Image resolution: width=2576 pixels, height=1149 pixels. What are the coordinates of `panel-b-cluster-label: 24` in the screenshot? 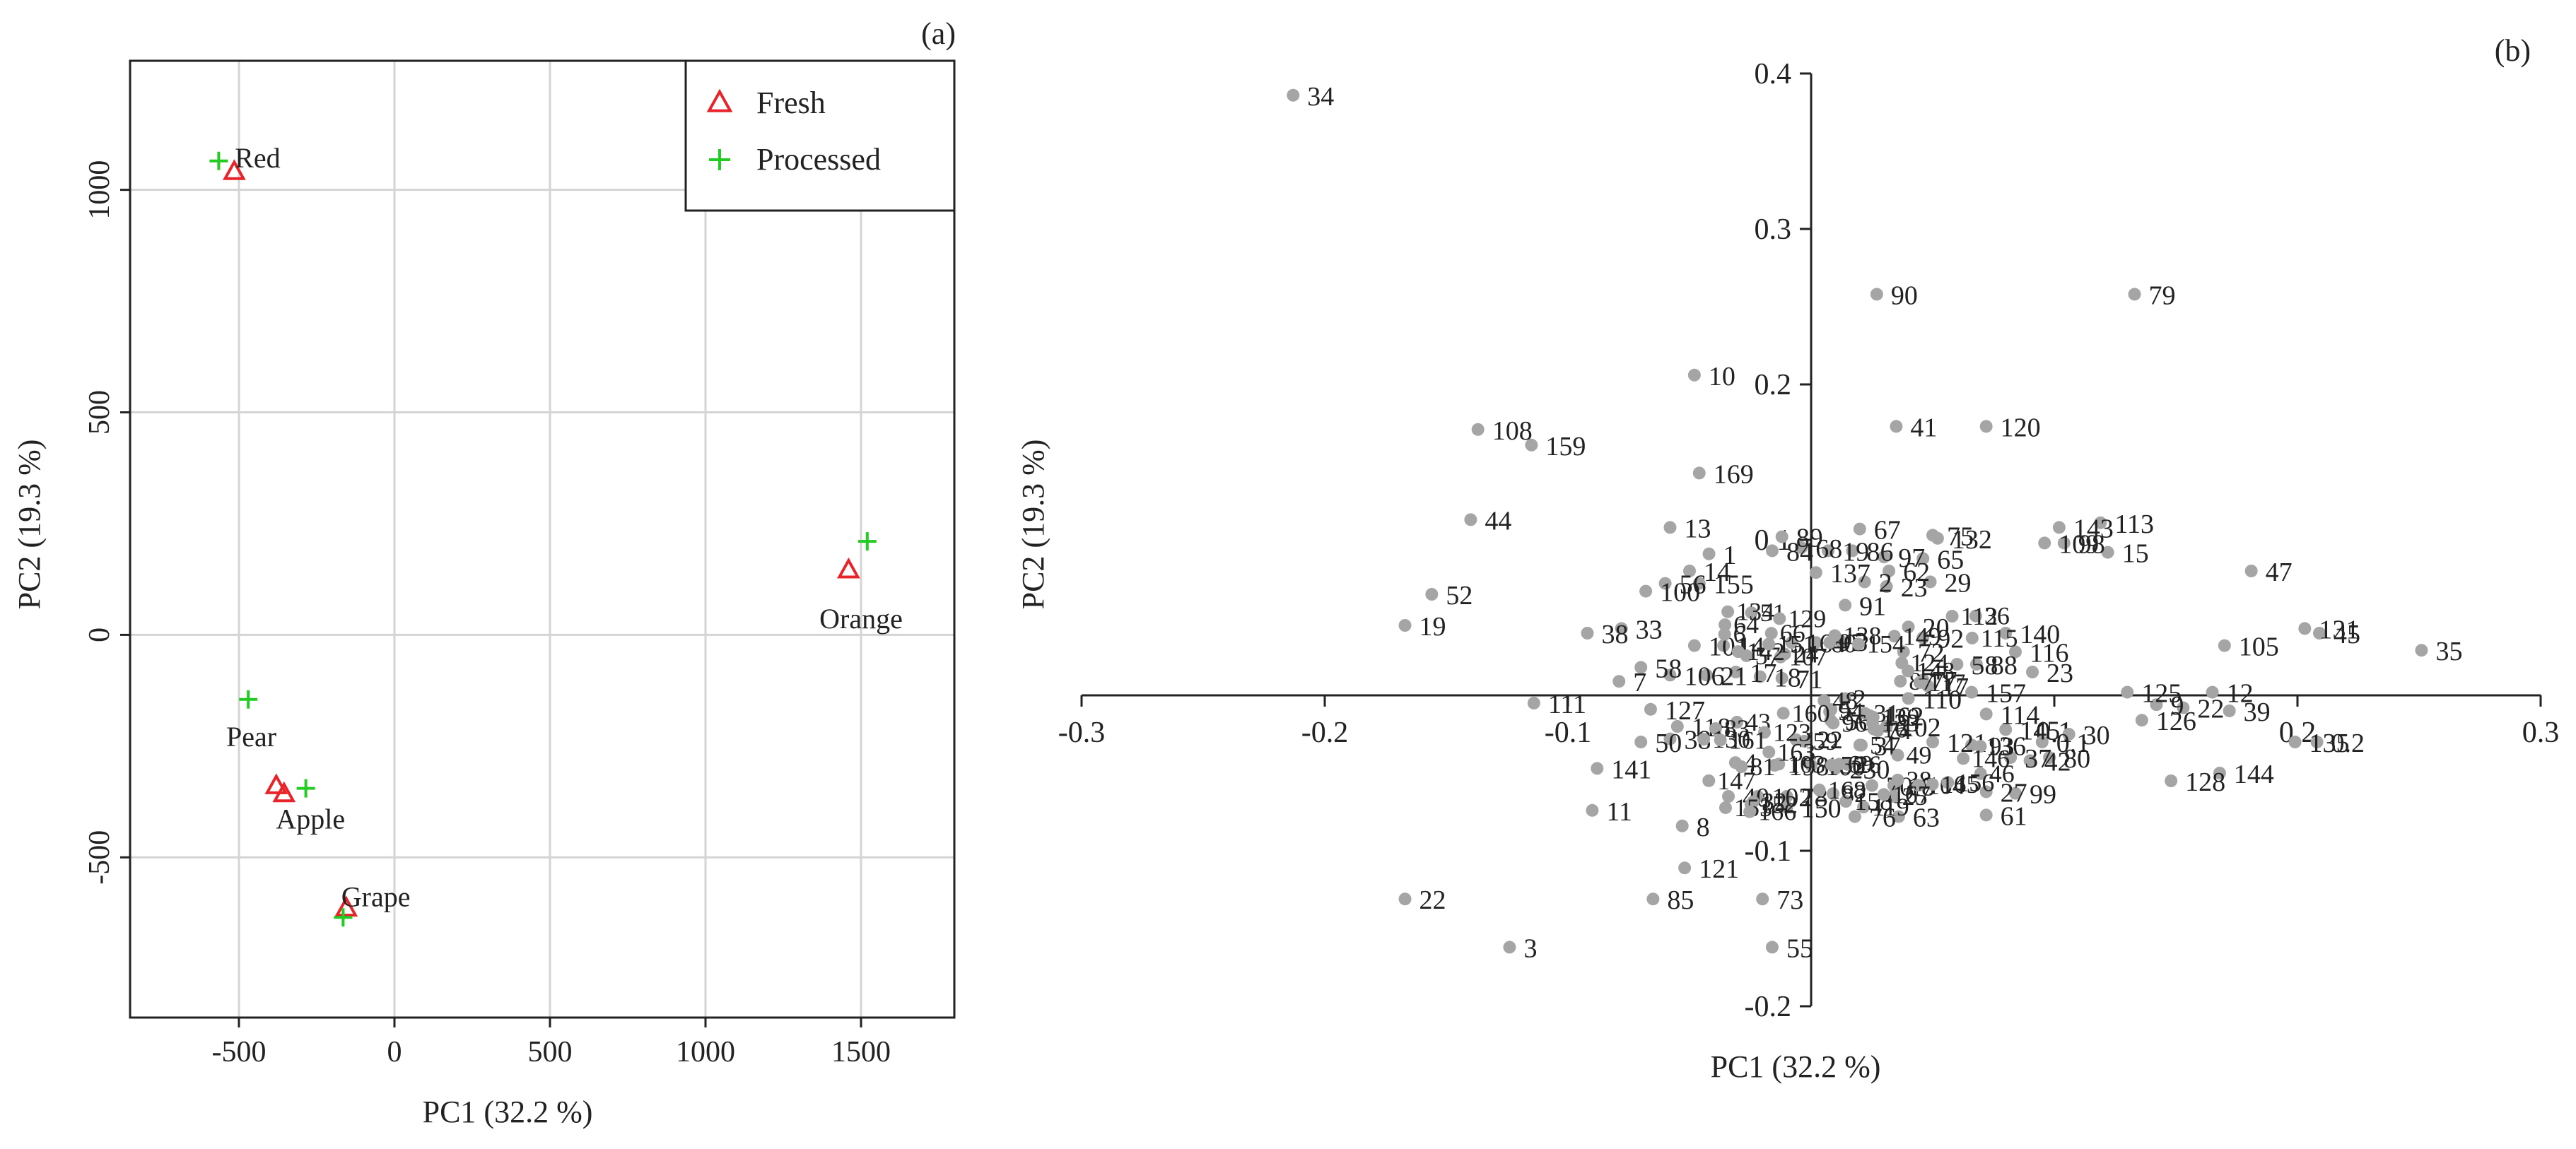 It's located at (1806, 654).